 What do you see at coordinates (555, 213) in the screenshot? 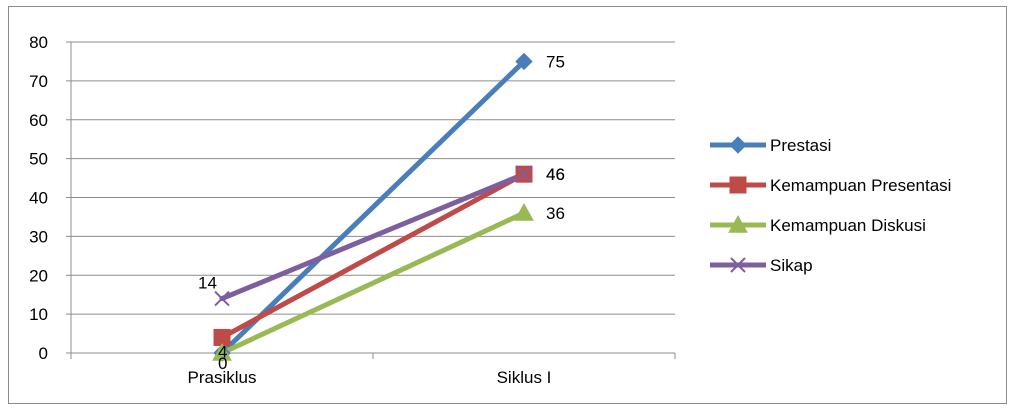
I see `data-label: 36` at bounding box center [555, 213].